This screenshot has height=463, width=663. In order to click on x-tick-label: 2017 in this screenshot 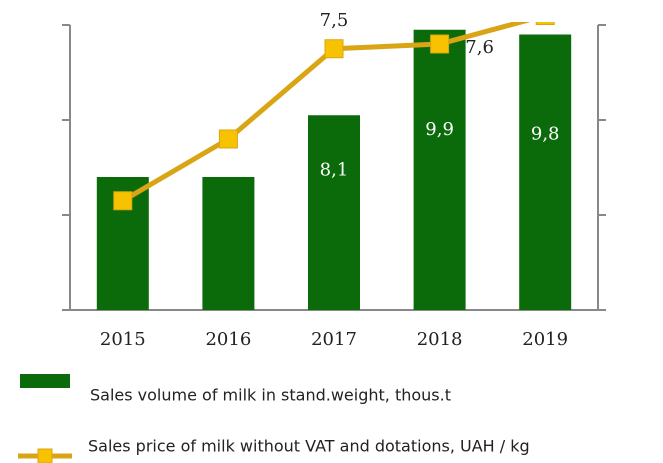, I will do `click(334, 339)`.